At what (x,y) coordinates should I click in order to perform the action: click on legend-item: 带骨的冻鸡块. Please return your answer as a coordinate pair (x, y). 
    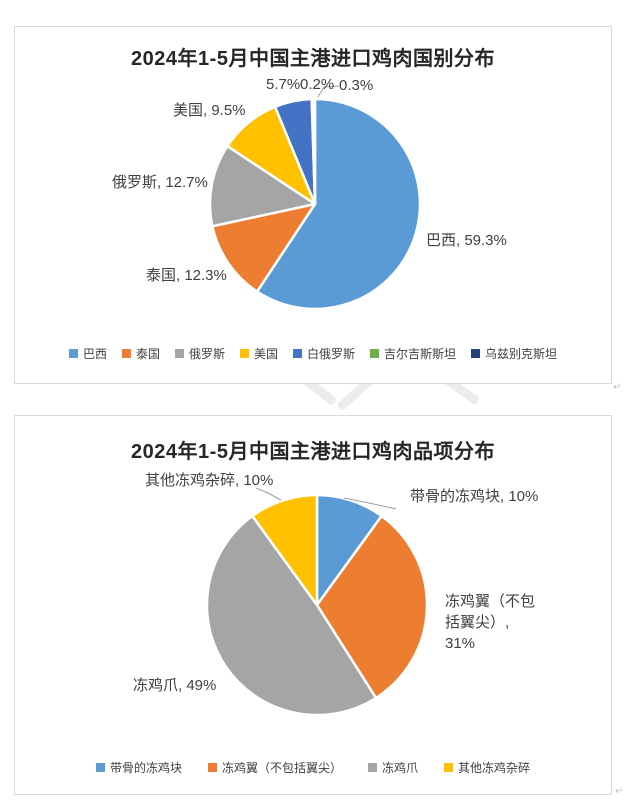
    Looking at the image, I should click on (138, 767).